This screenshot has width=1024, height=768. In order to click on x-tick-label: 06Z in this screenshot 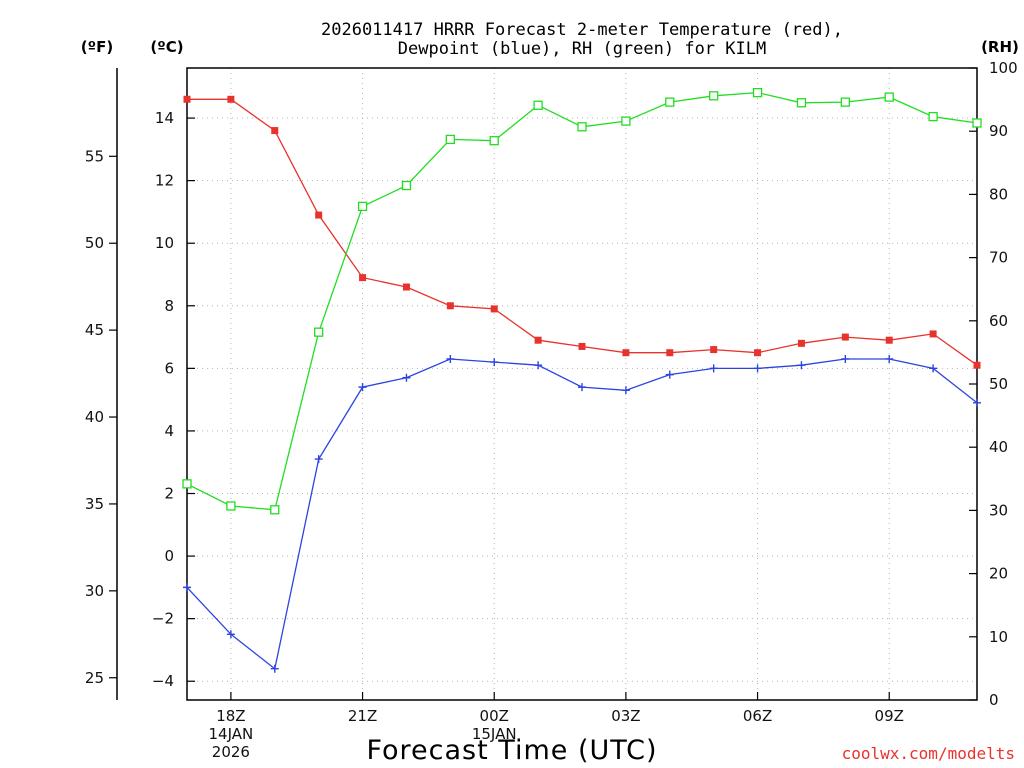, I will do `click(757, 716)`.